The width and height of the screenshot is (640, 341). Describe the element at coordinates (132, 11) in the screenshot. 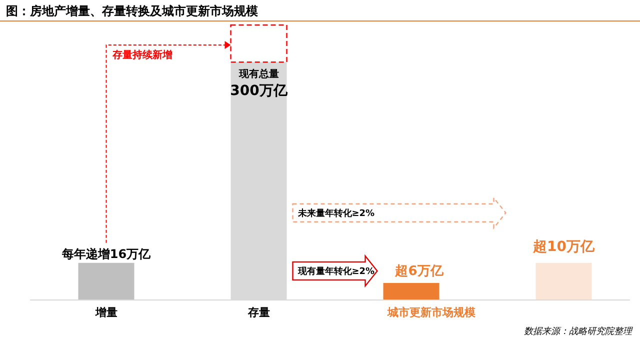

I see `chart-title: 图：房地产增量、存量转换及城市更新市场规模` at that location.